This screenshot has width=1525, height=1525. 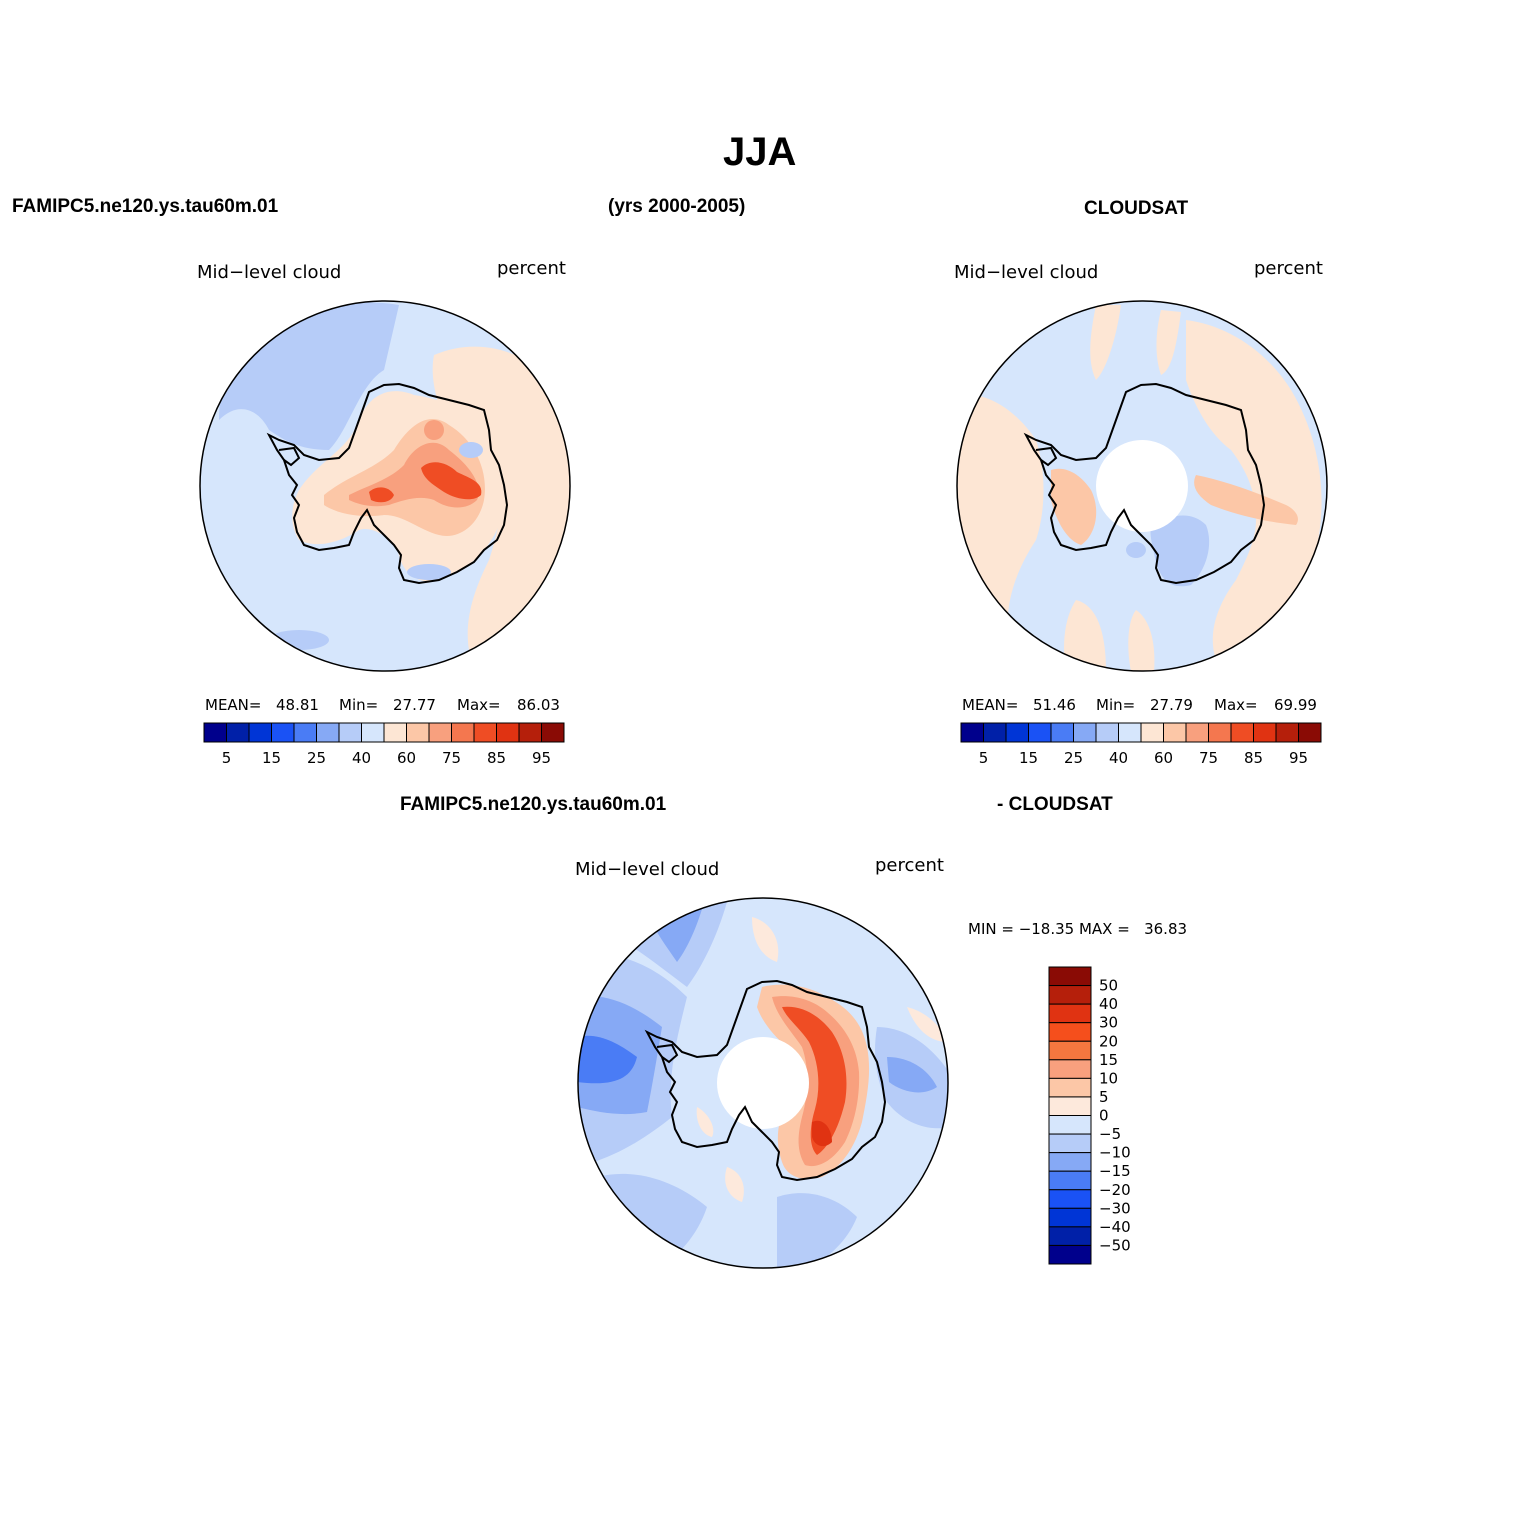 I want to click on colorbar-model: 5 15 25 40 60 75 85 95, so click(x=384, y=744).